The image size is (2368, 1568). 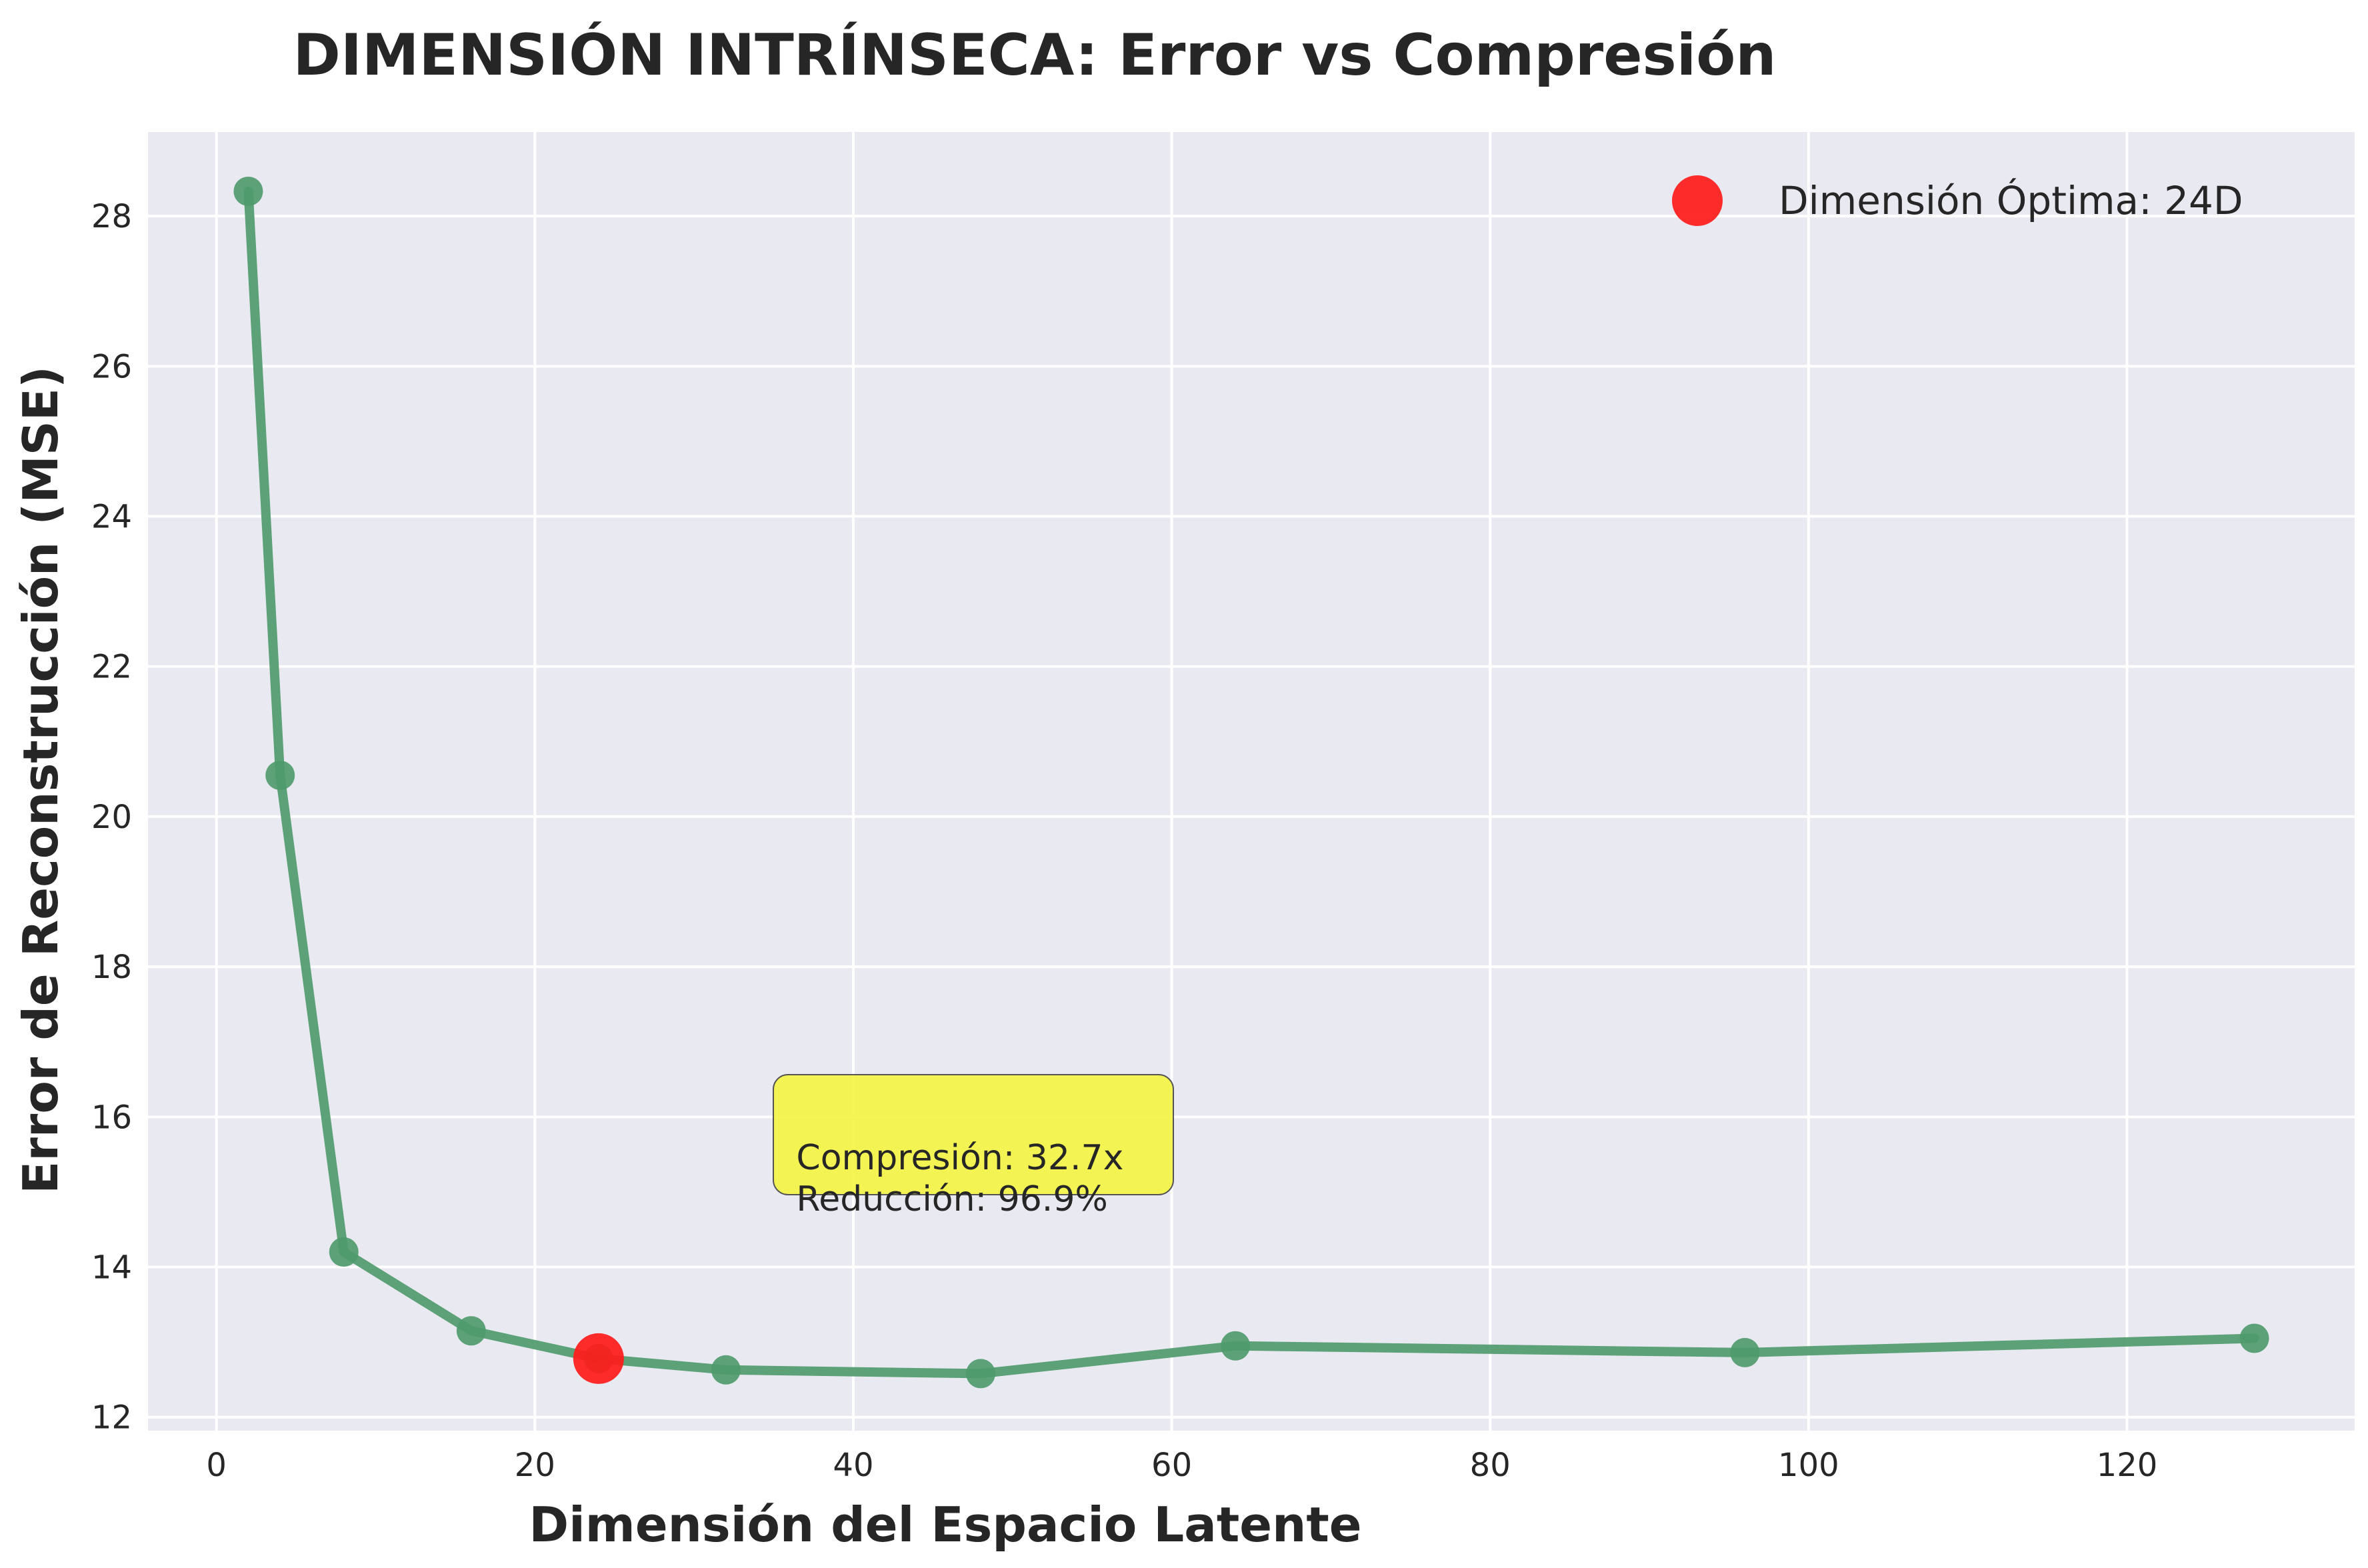 What do you see at coordinates (1697, 200) in the screenshot?
I see `legend-marker` at bounding box center [1697, 200].